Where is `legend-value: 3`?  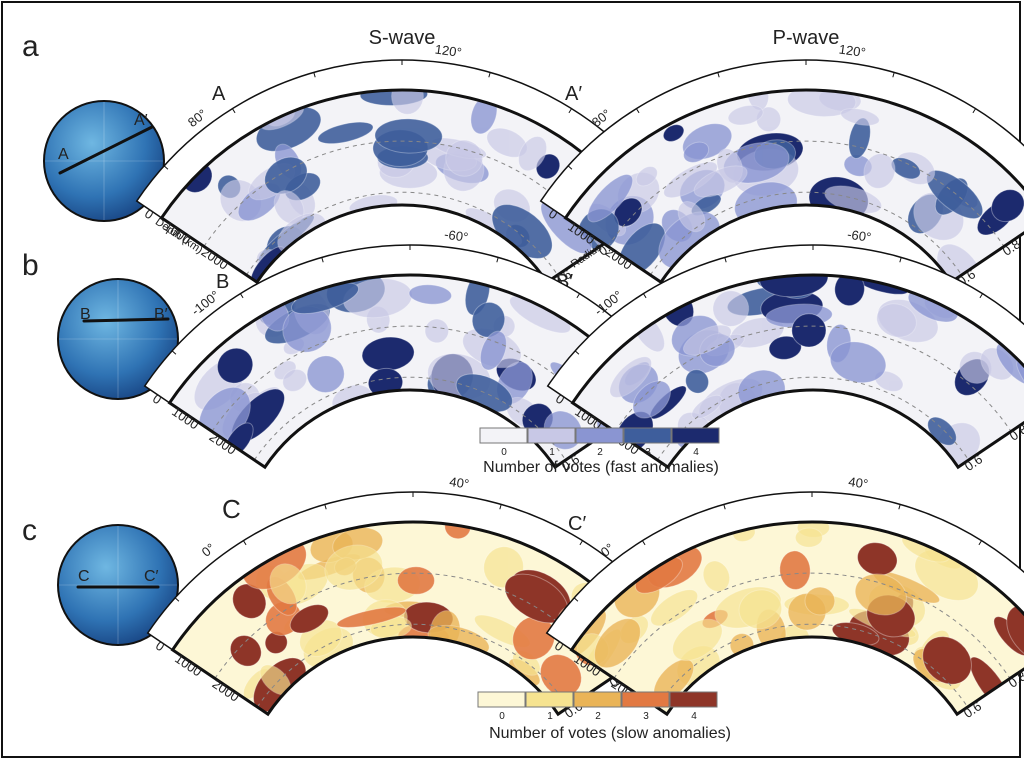 legend-value: 3 is located at coordinates (646, 716).